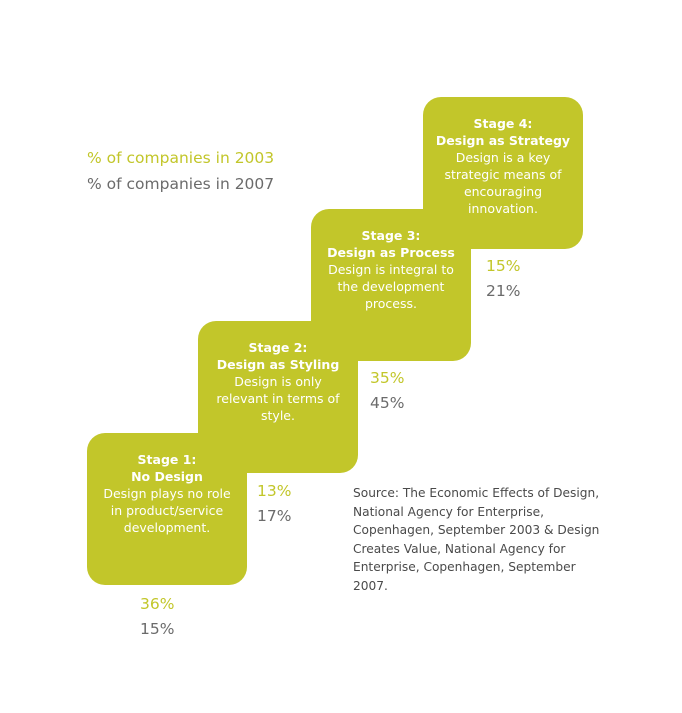  What do you see at coordinates (274, 516) in the screenshot?
I see `stage-2-pct-2007: 17%` at bounding box center [274, 516].